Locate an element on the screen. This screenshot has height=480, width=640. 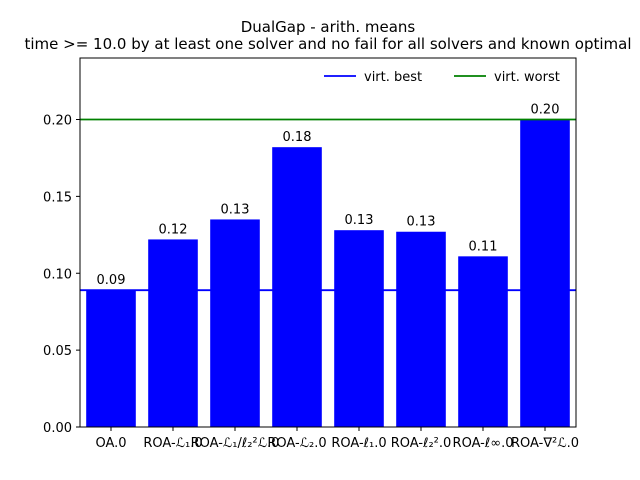
y-tick-label: 0.10 is located at coordinates (57, 274).